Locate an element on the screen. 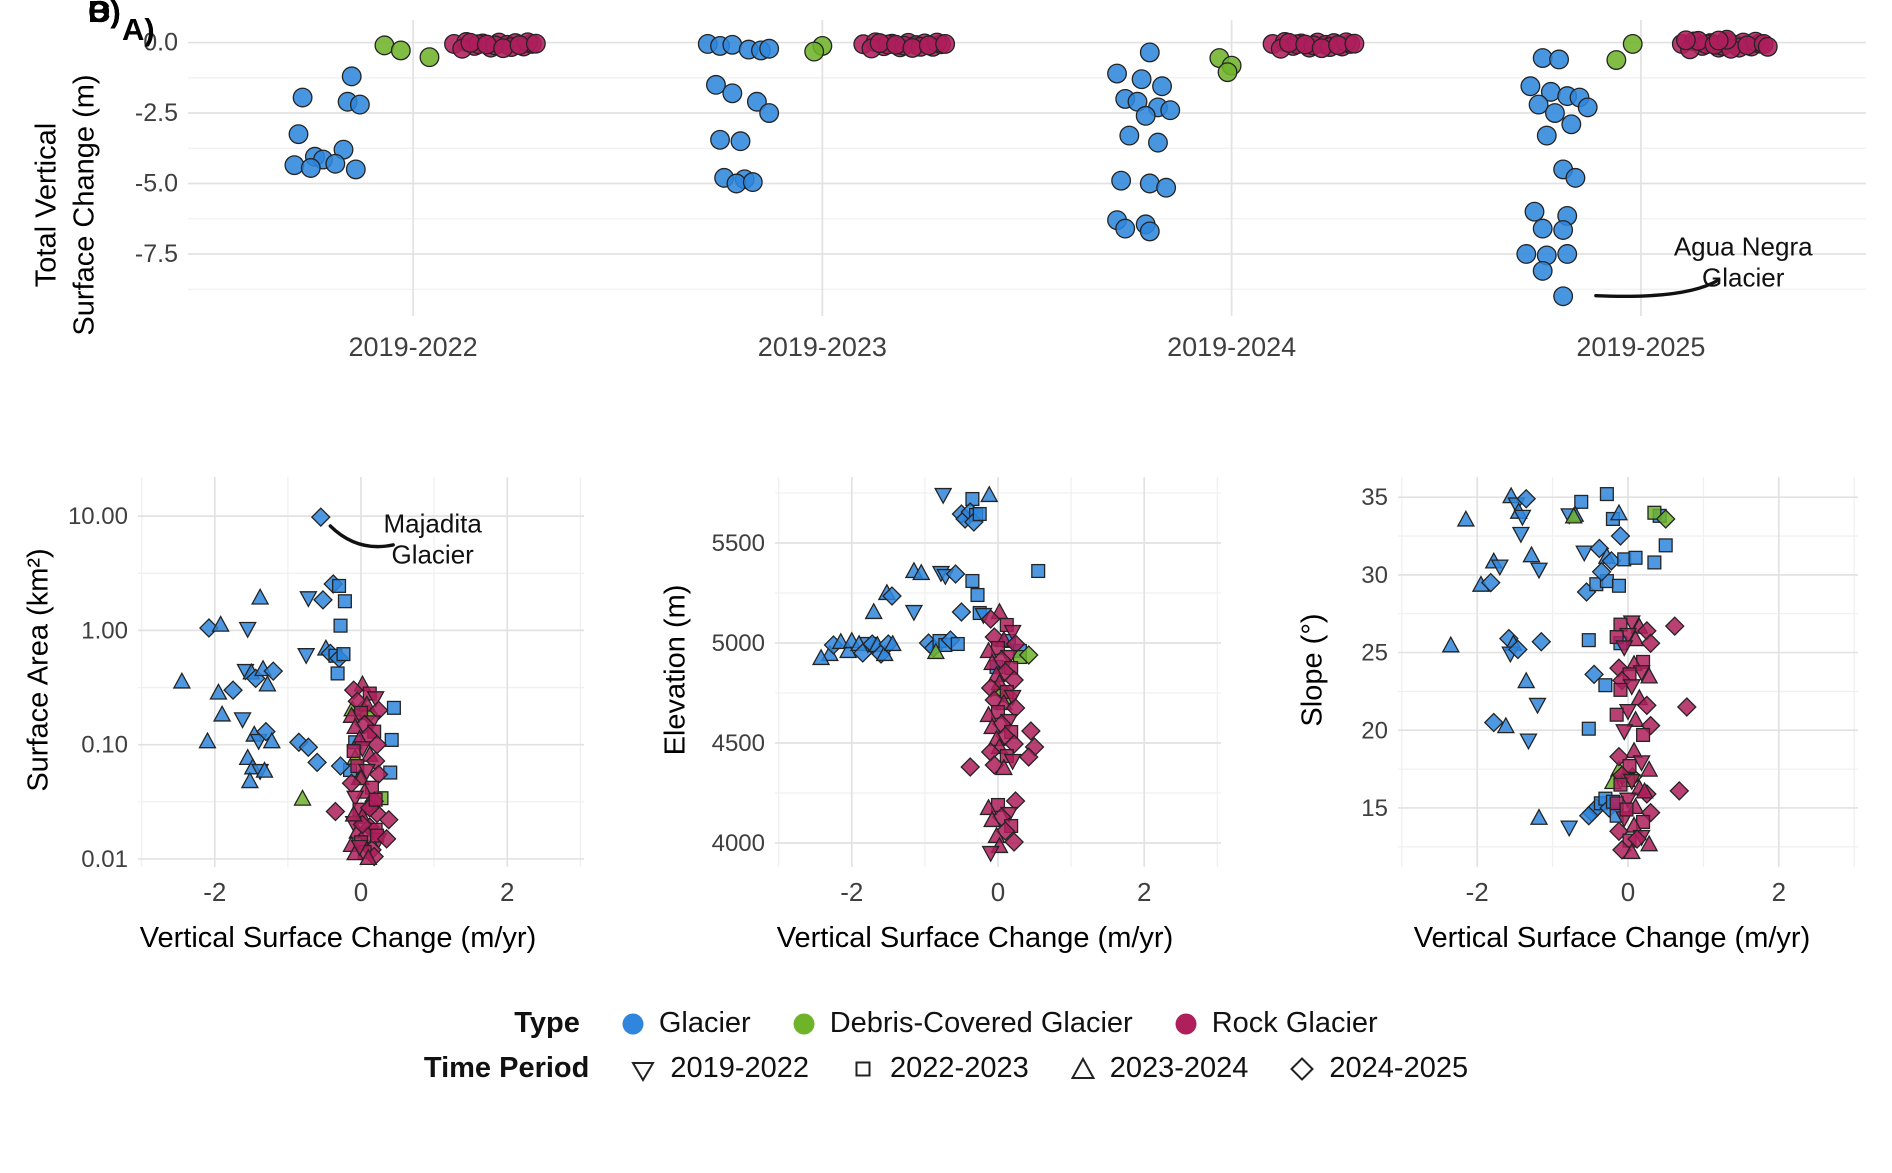 This screenshot has width=1892, height=1173. panel-b-letter: B) is located at coordinates (104, 14).